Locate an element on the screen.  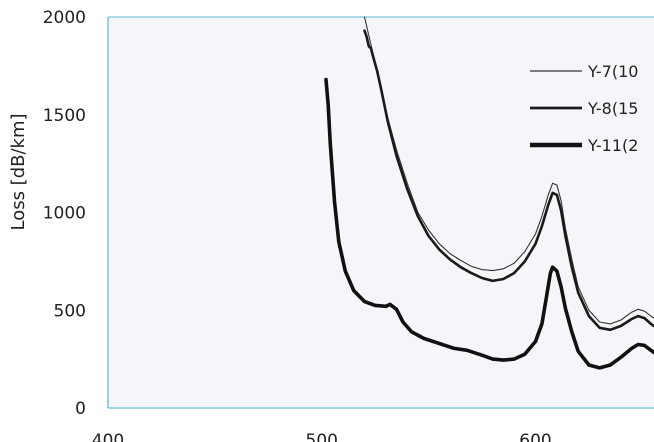
y-tick-label: 0 is located at coordinates (80, 409).